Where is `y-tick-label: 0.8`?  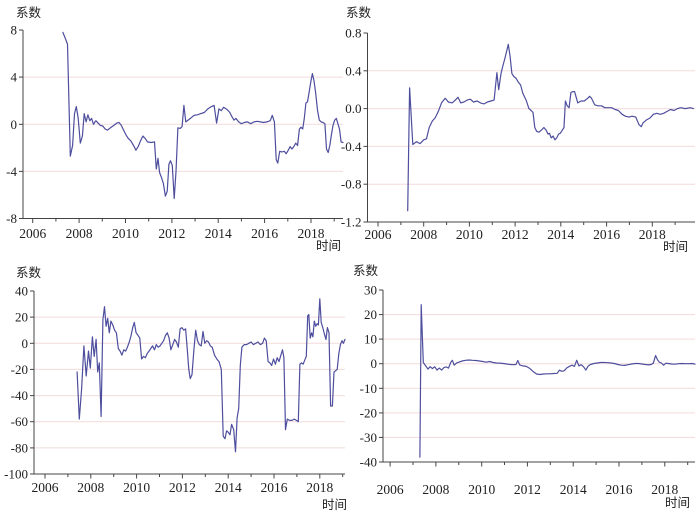
y-tick-label: 0.8 is located at coordinates (353, 33).